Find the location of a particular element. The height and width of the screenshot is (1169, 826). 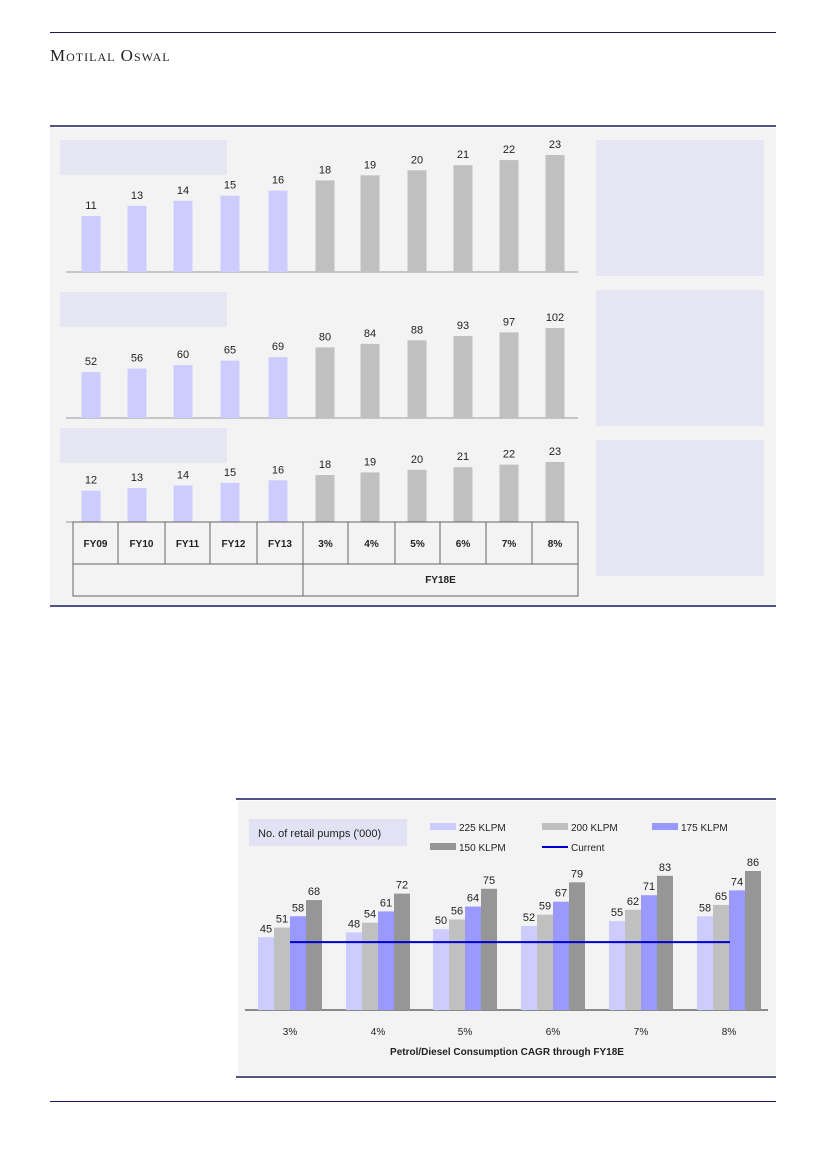

x-tick-label: 8% is located at coordinates (729, 1032).